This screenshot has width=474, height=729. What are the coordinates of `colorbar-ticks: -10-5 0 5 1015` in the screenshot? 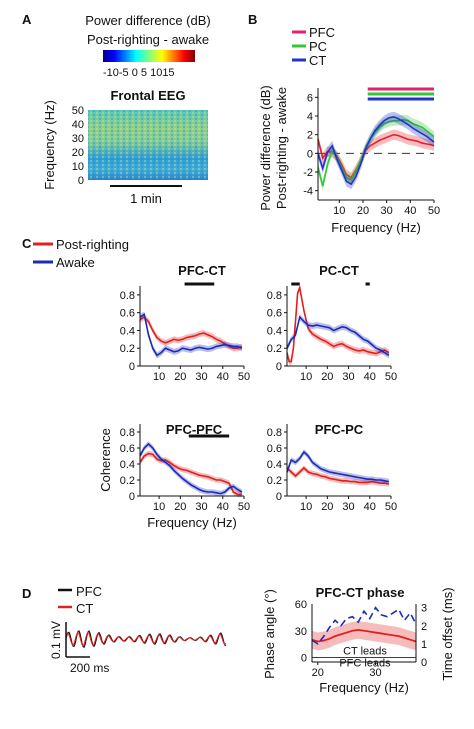 It's located at (139, 73).